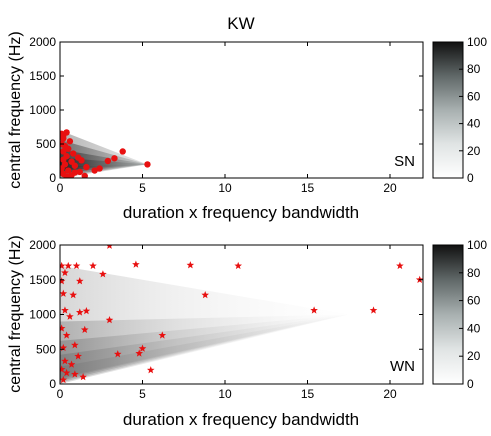  Describe the element at coordinates (477, 245) in the screenshot. I see `colorbar-tick-label: 100` at that location.